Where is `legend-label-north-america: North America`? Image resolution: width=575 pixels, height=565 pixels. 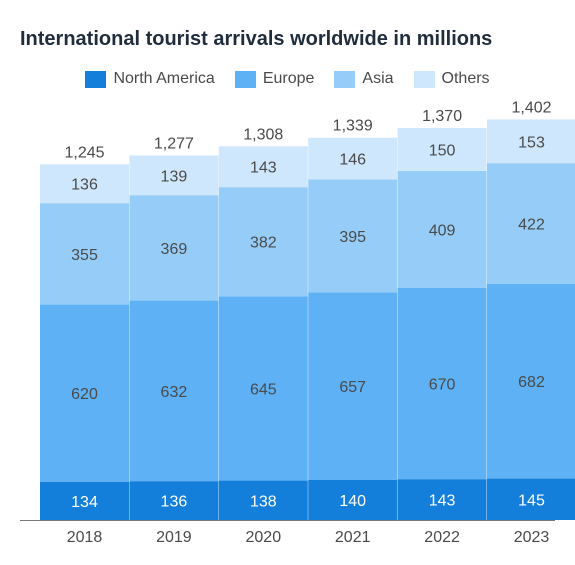 legend-label-north-america: North America is located at coordinates (164, 78).